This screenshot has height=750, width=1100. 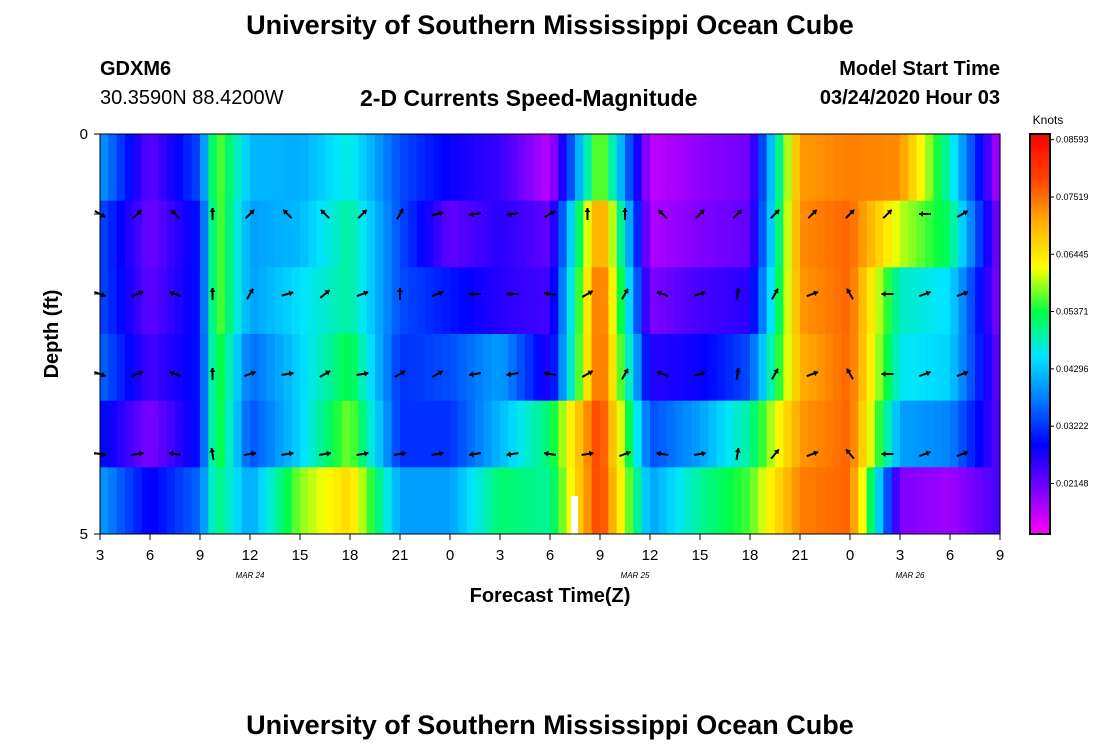 I want to click on x-tick-label: 3, so click(x=100, y=555).